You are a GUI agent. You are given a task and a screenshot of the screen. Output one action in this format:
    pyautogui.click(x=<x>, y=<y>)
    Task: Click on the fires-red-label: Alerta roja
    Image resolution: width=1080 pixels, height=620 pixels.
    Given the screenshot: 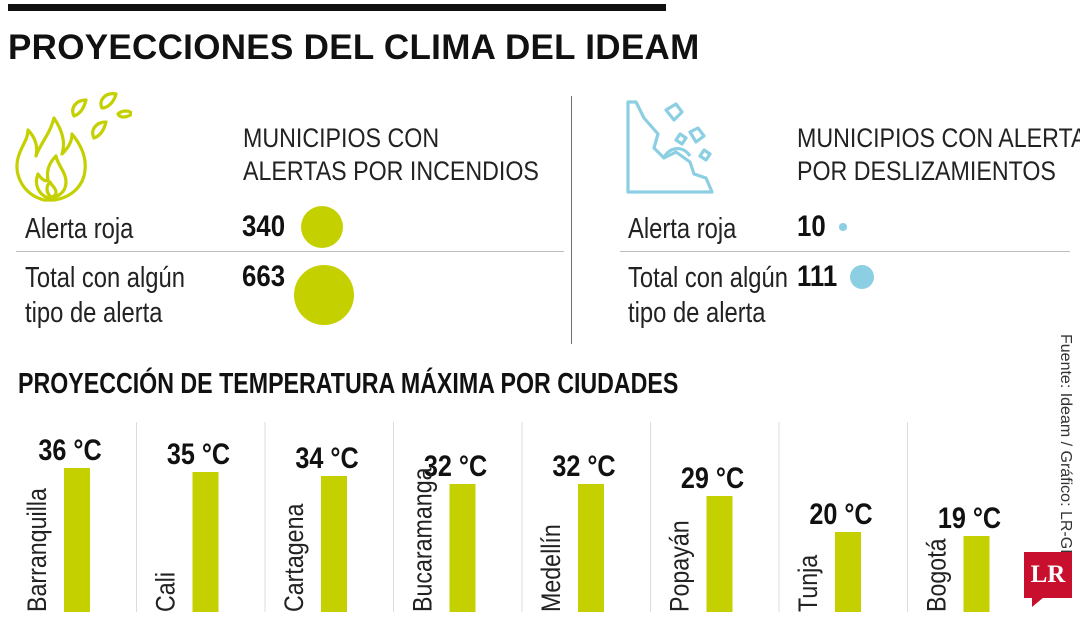 What is the action you would take?
    pyautogui.click(x=79, y=229)
    